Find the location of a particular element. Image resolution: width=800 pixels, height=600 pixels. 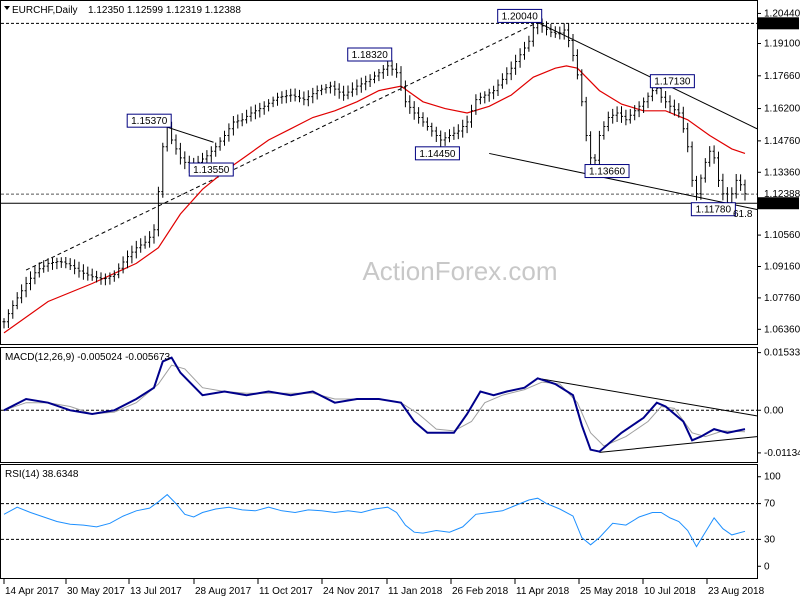

price-tick-label: 1.06360 is located at coordinates (782, 329).